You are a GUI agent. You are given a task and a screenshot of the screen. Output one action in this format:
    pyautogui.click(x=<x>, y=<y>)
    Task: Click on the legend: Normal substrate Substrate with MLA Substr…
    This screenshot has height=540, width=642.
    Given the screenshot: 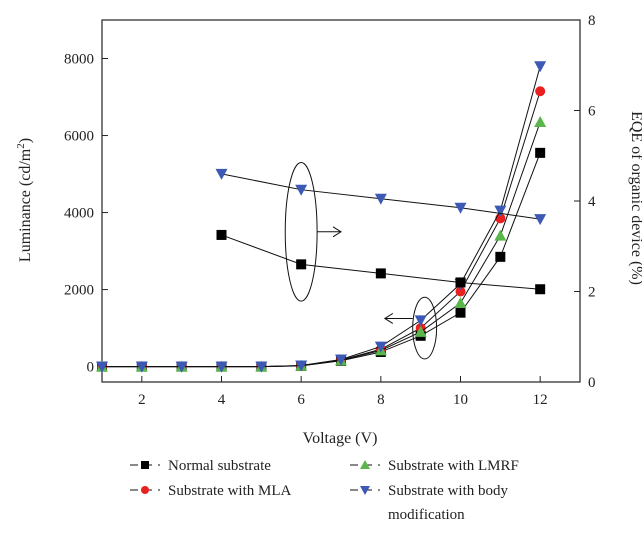 What is the action you would take?
    pyautogui.click(x=324, y=490)
    